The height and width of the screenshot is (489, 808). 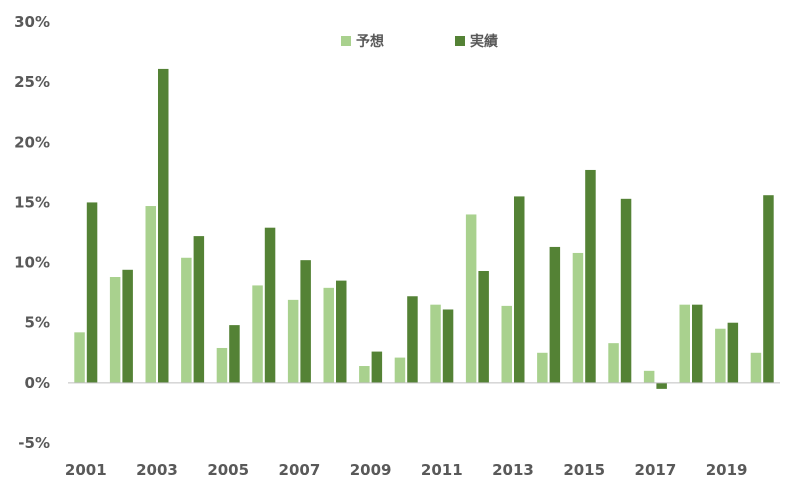 What do you see at coordinates (377, 367) in the screenshot?
I see `bar-actual-2009` at bounding box center [377, 367].